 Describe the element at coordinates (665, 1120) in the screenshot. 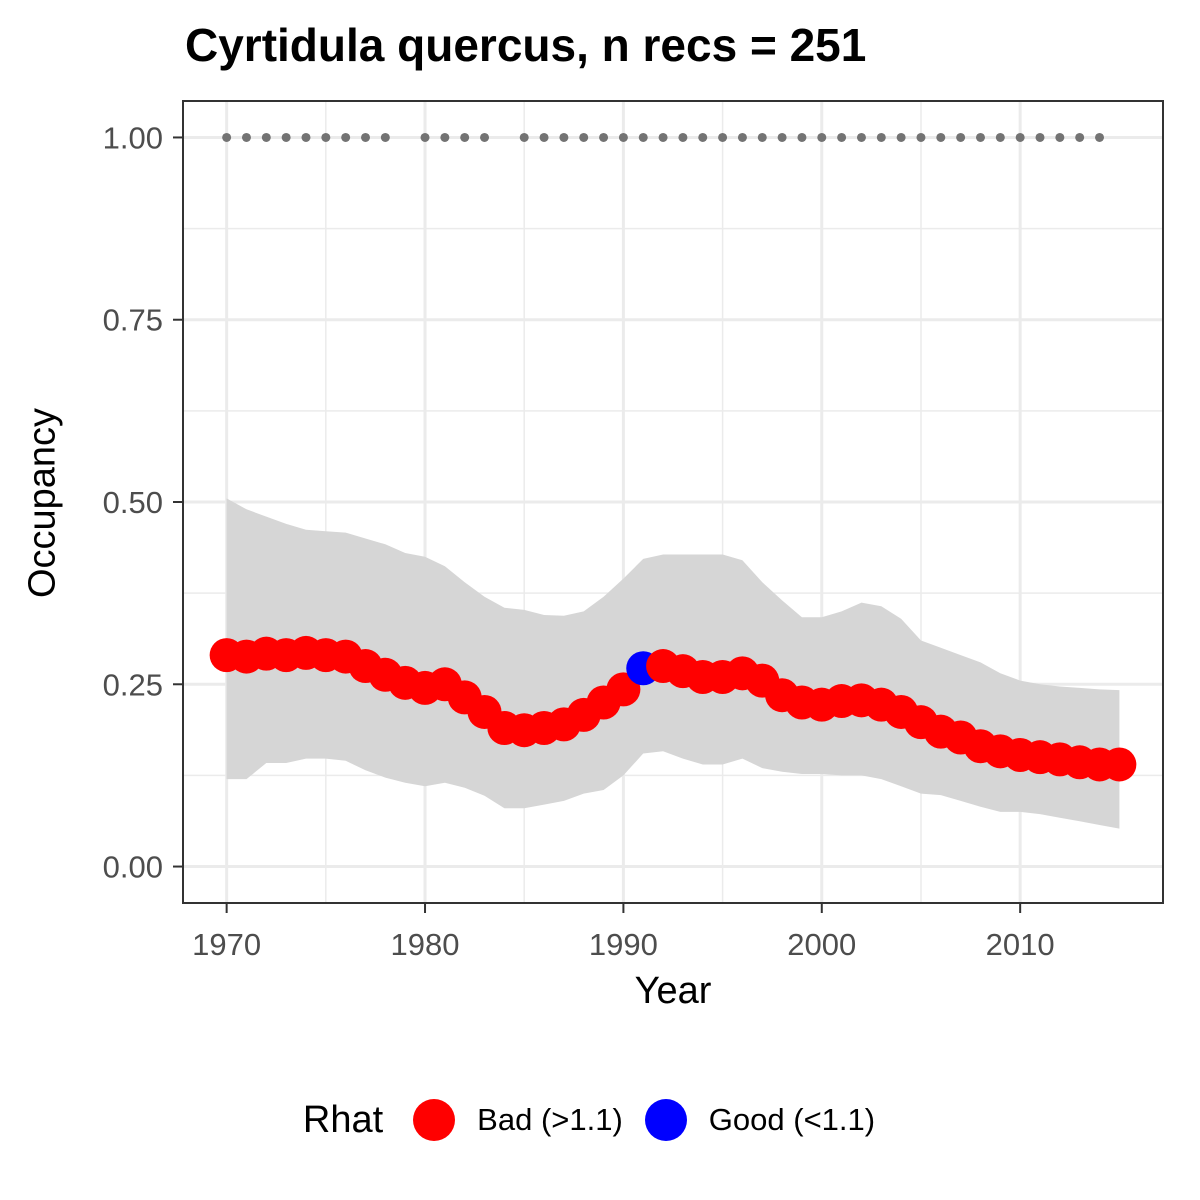

I see `legend-key-good` at that location.